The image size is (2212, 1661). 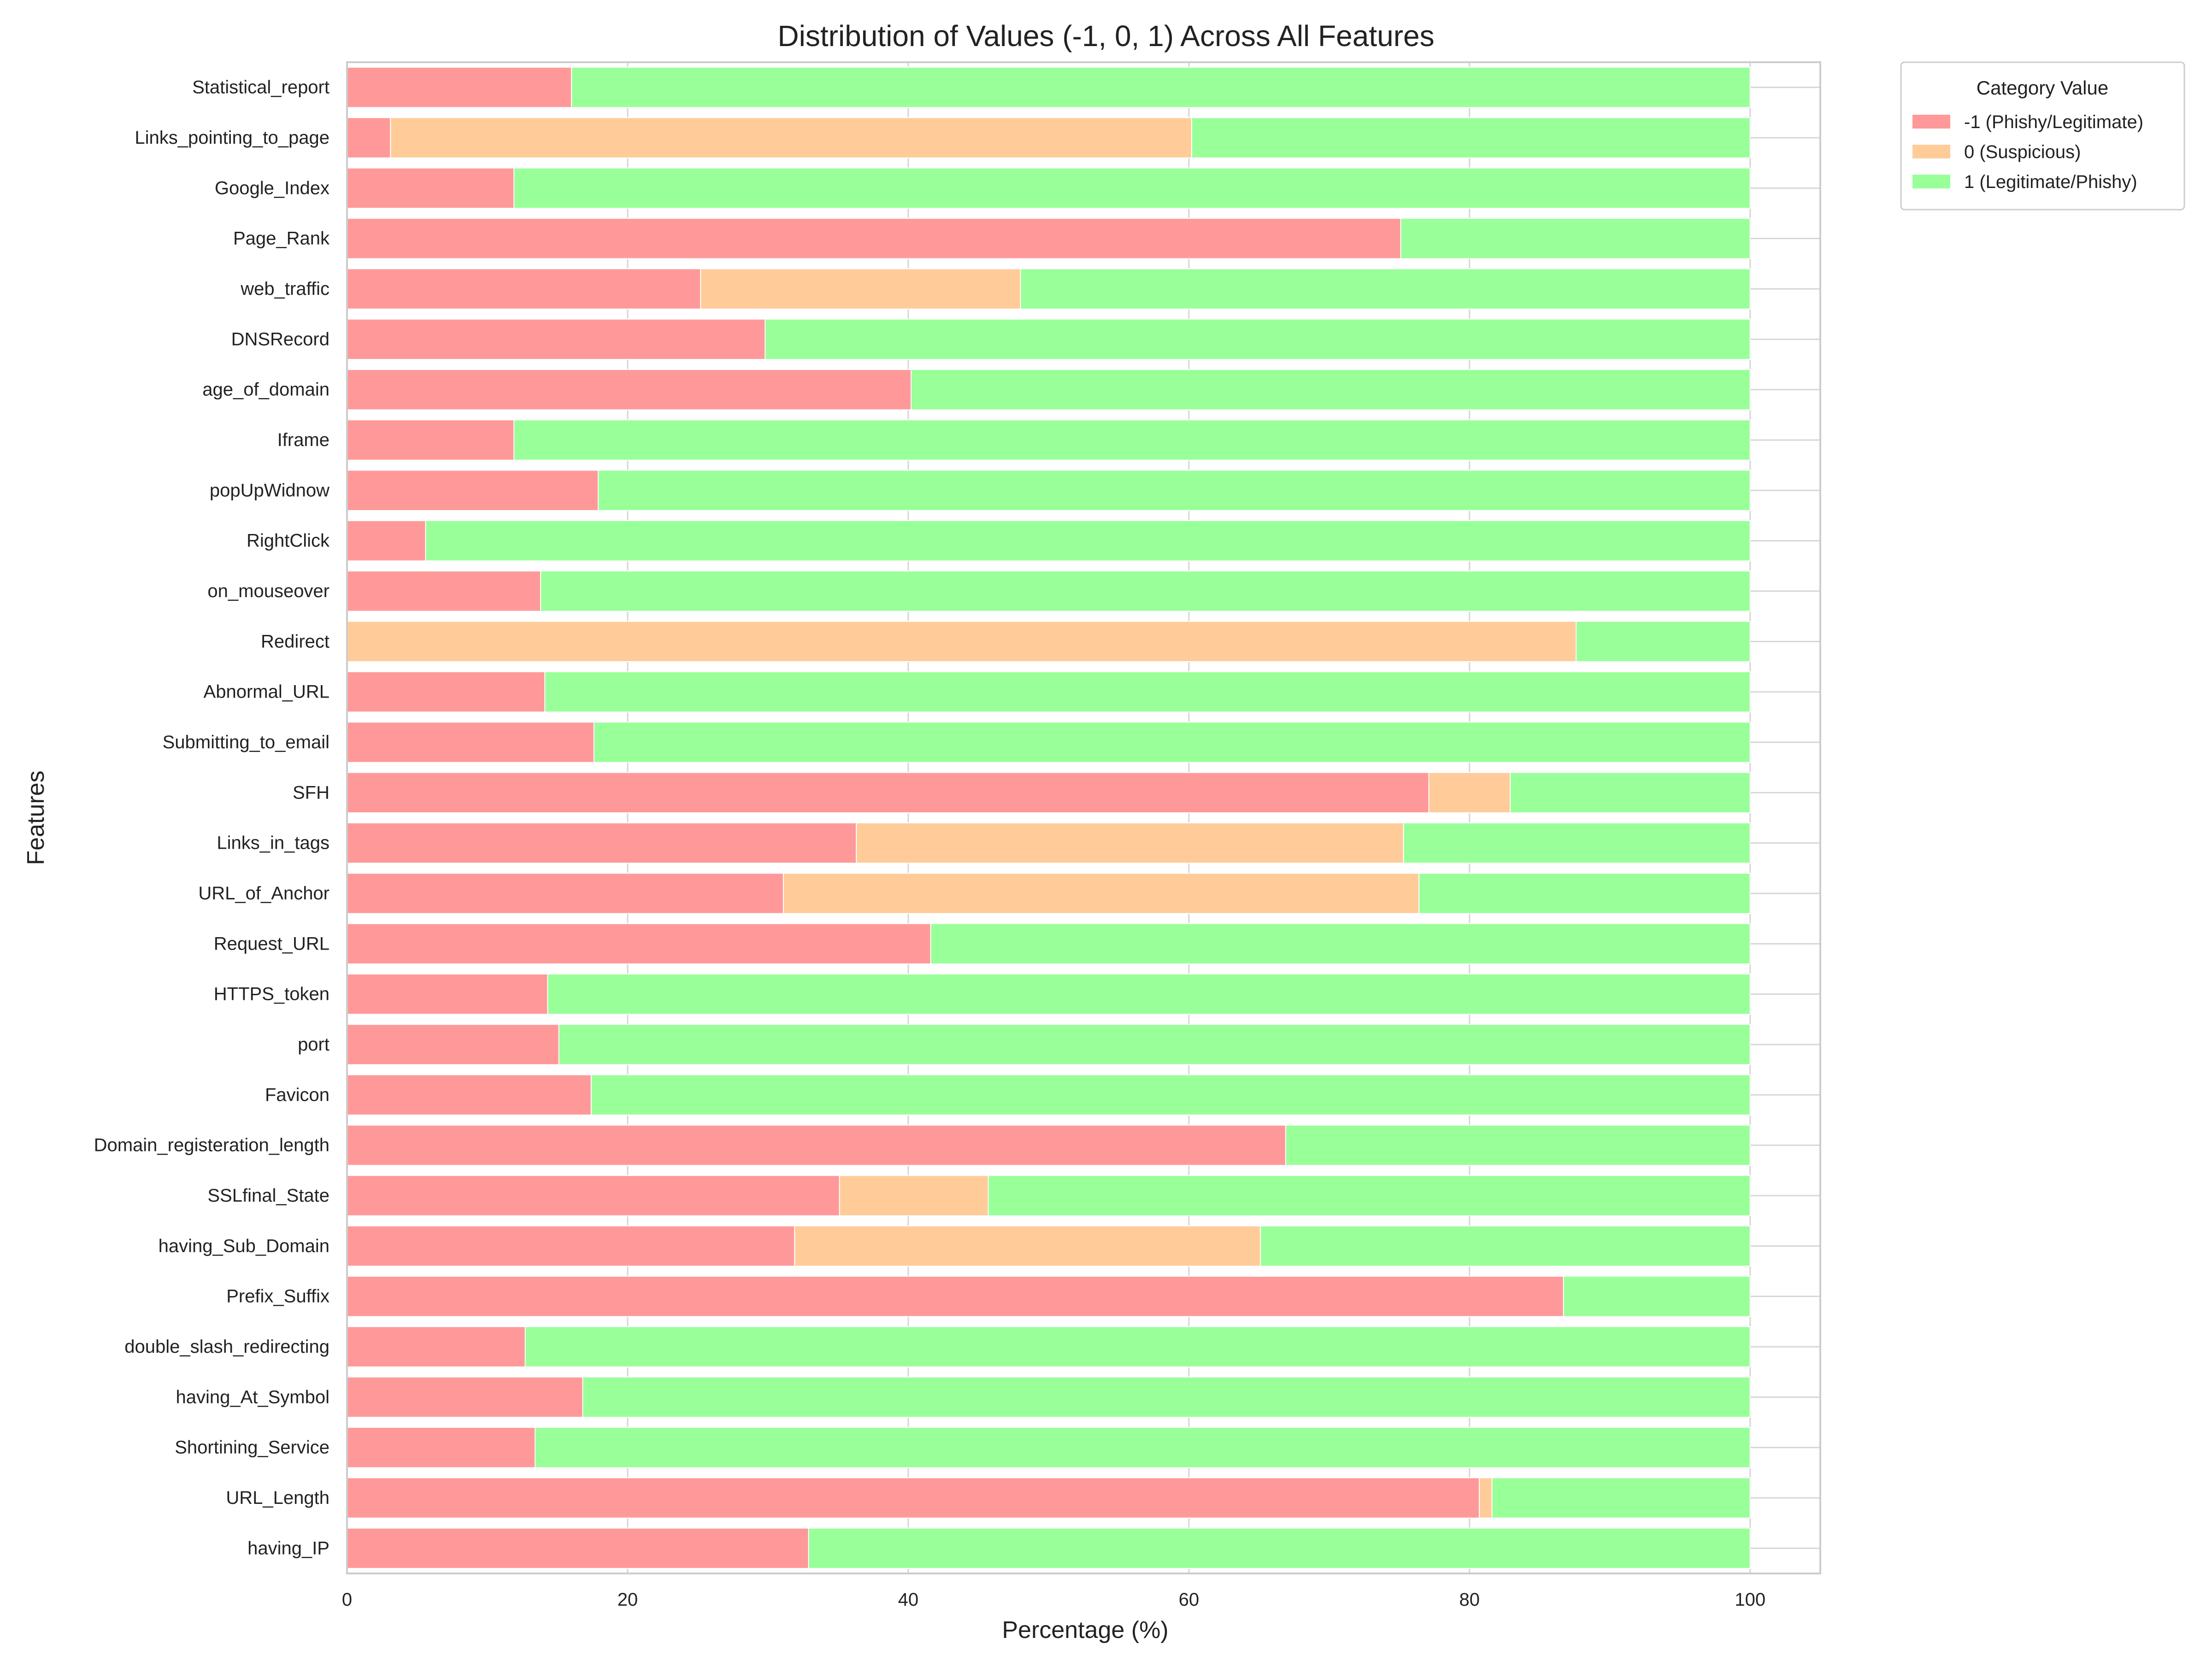 I want to click on y-tick-label-age-of-domain: age_of_domain, so click(x=265, y=390).